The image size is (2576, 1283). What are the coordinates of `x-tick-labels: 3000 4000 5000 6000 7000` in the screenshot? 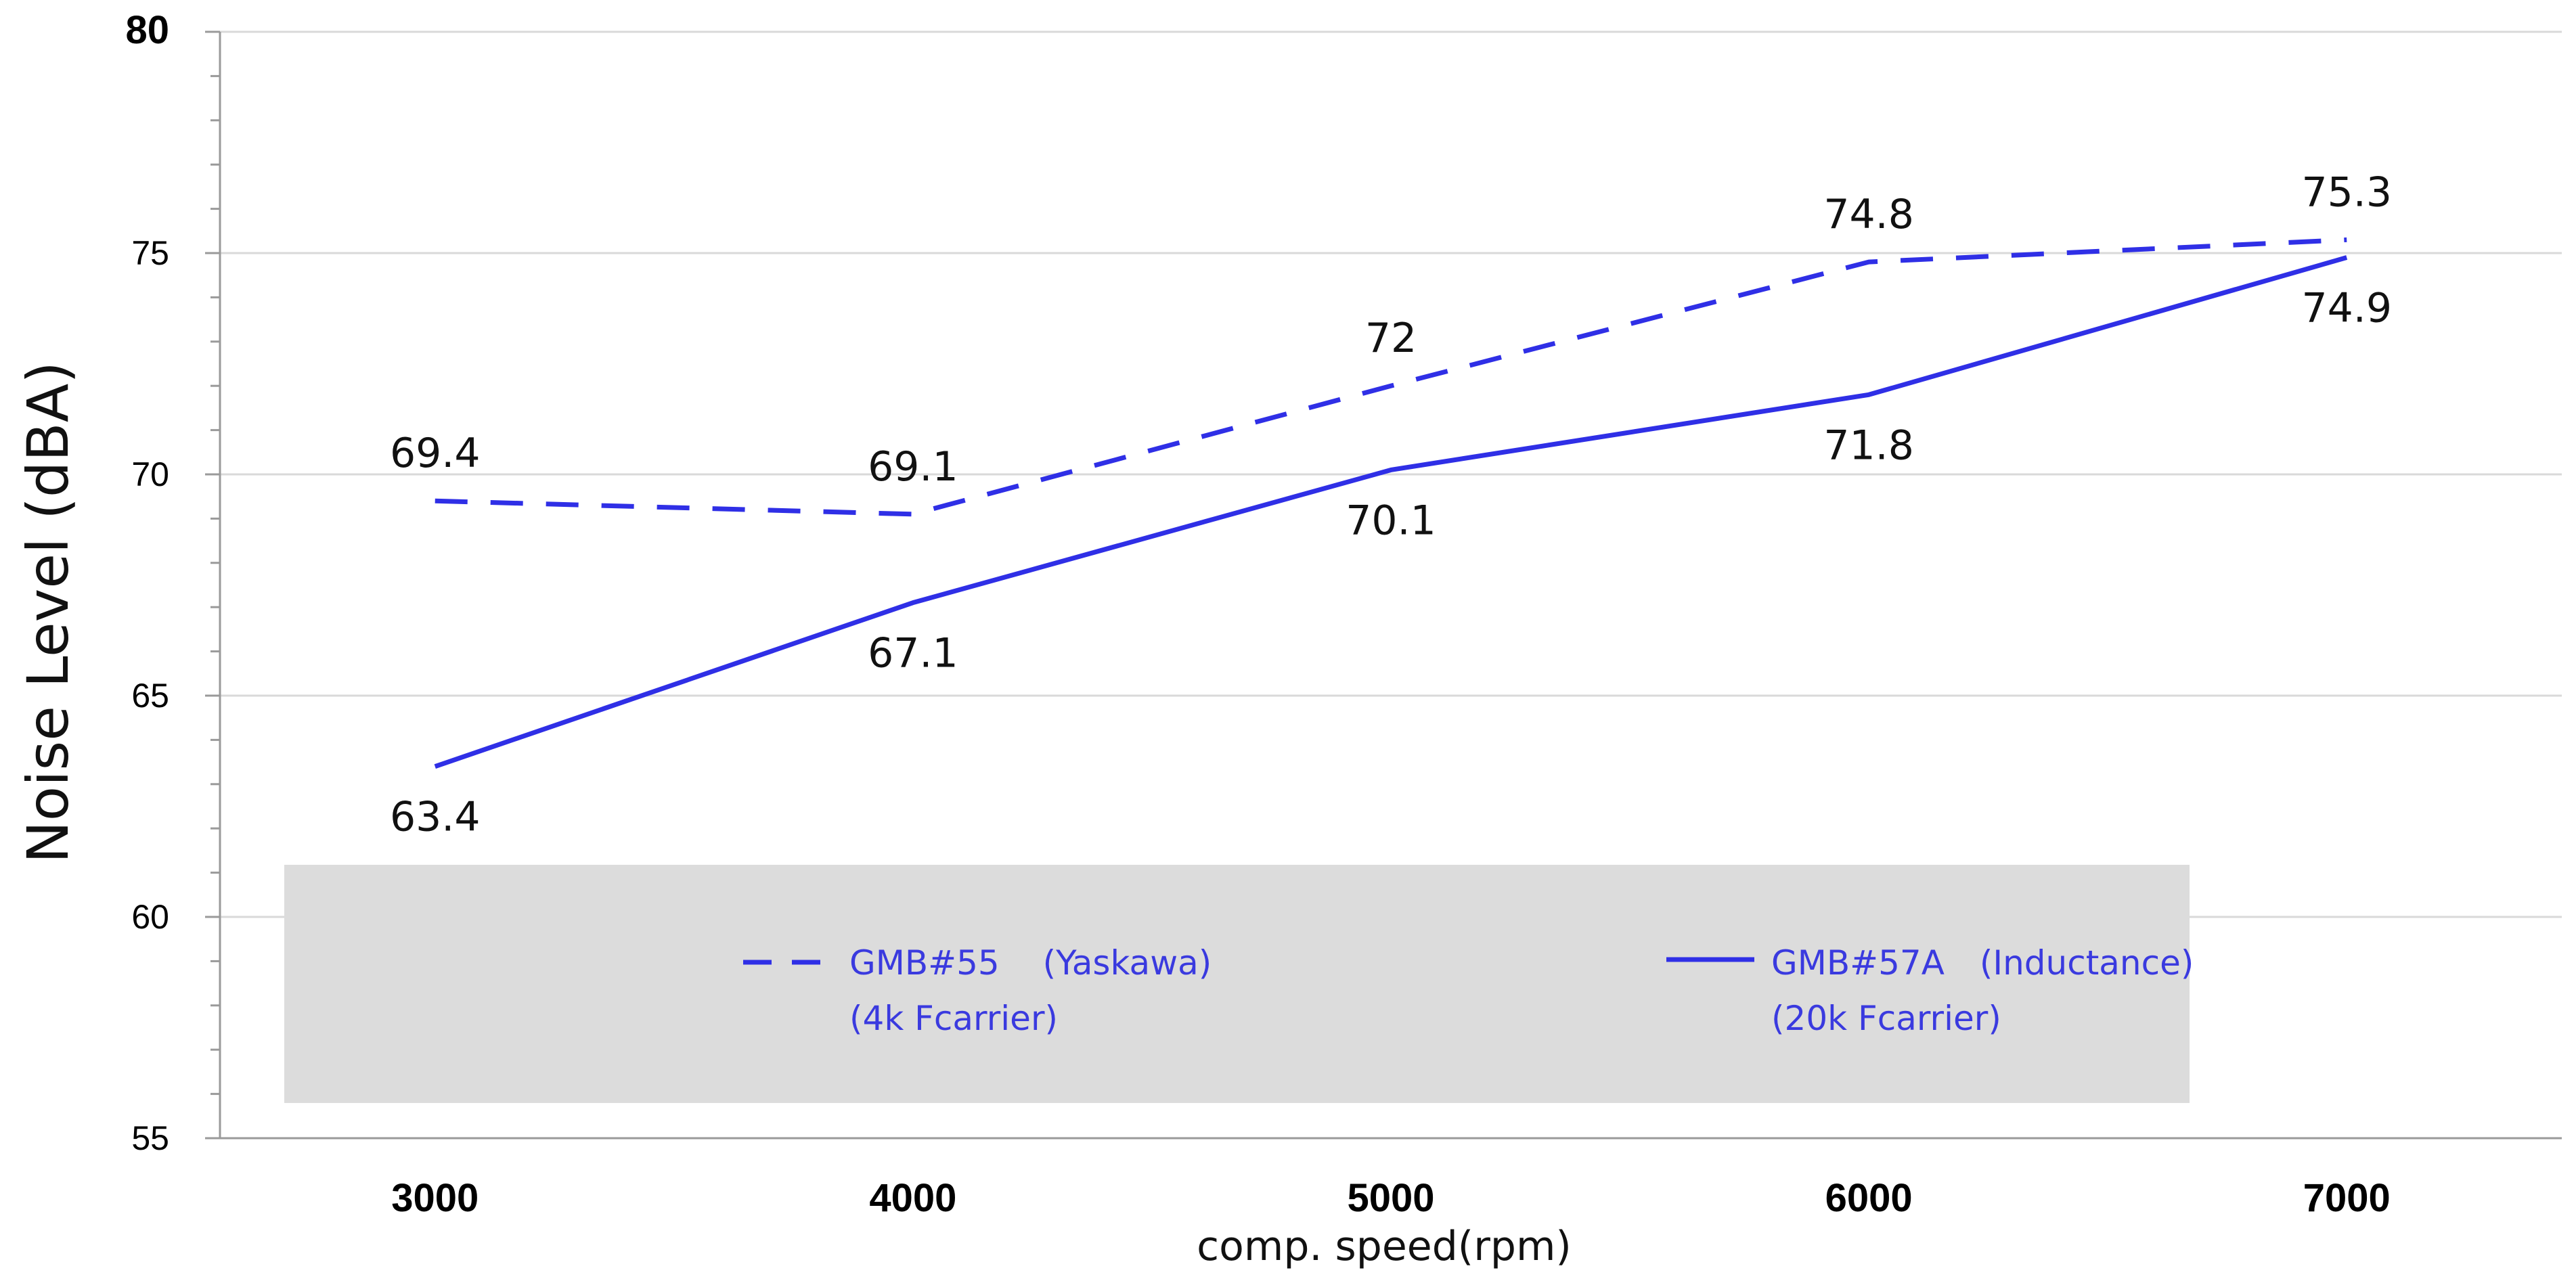 It's located at (1391, 1198).